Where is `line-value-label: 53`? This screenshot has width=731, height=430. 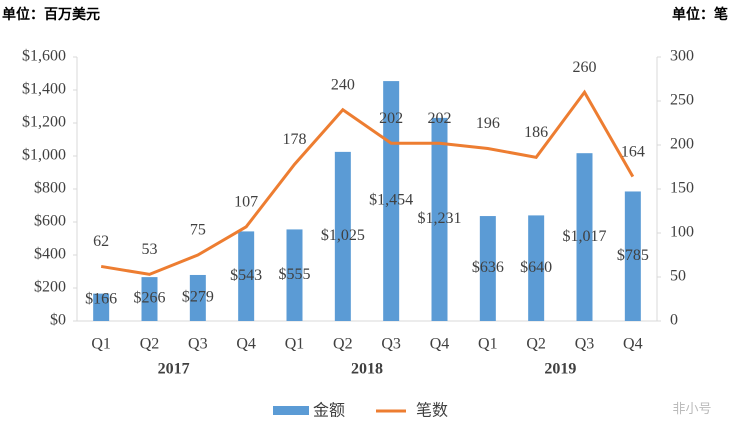 line-value-label: 53 is located at coordinates (150, 249).